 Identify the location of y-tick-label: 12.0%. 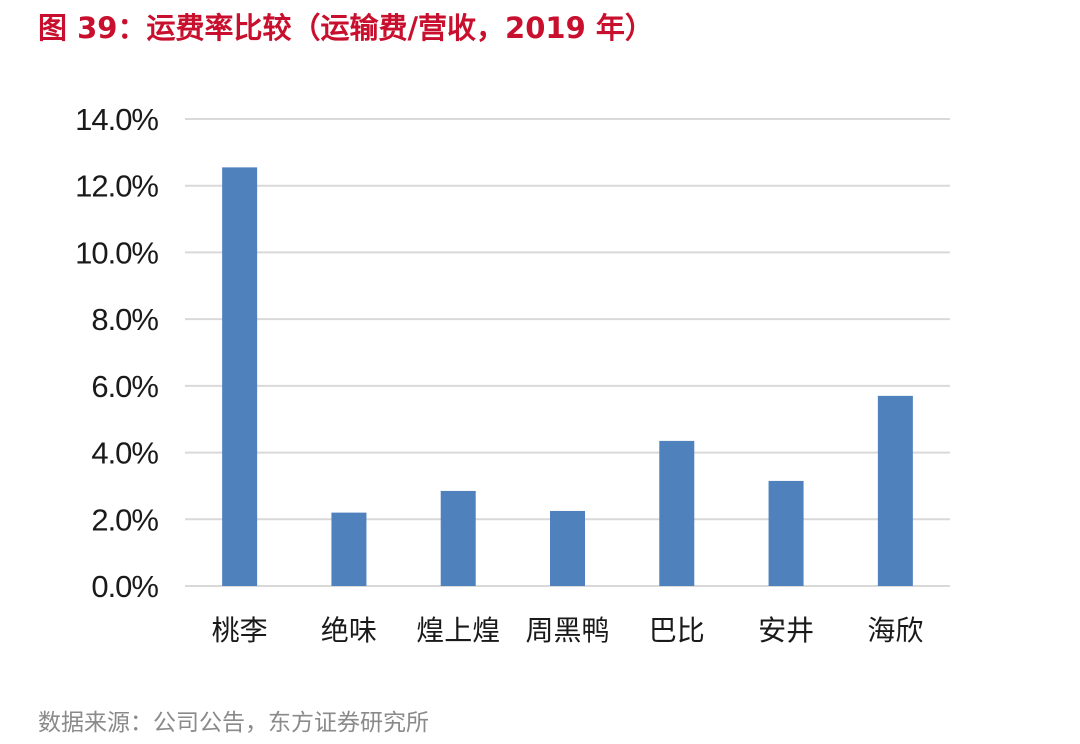
(116, 186).